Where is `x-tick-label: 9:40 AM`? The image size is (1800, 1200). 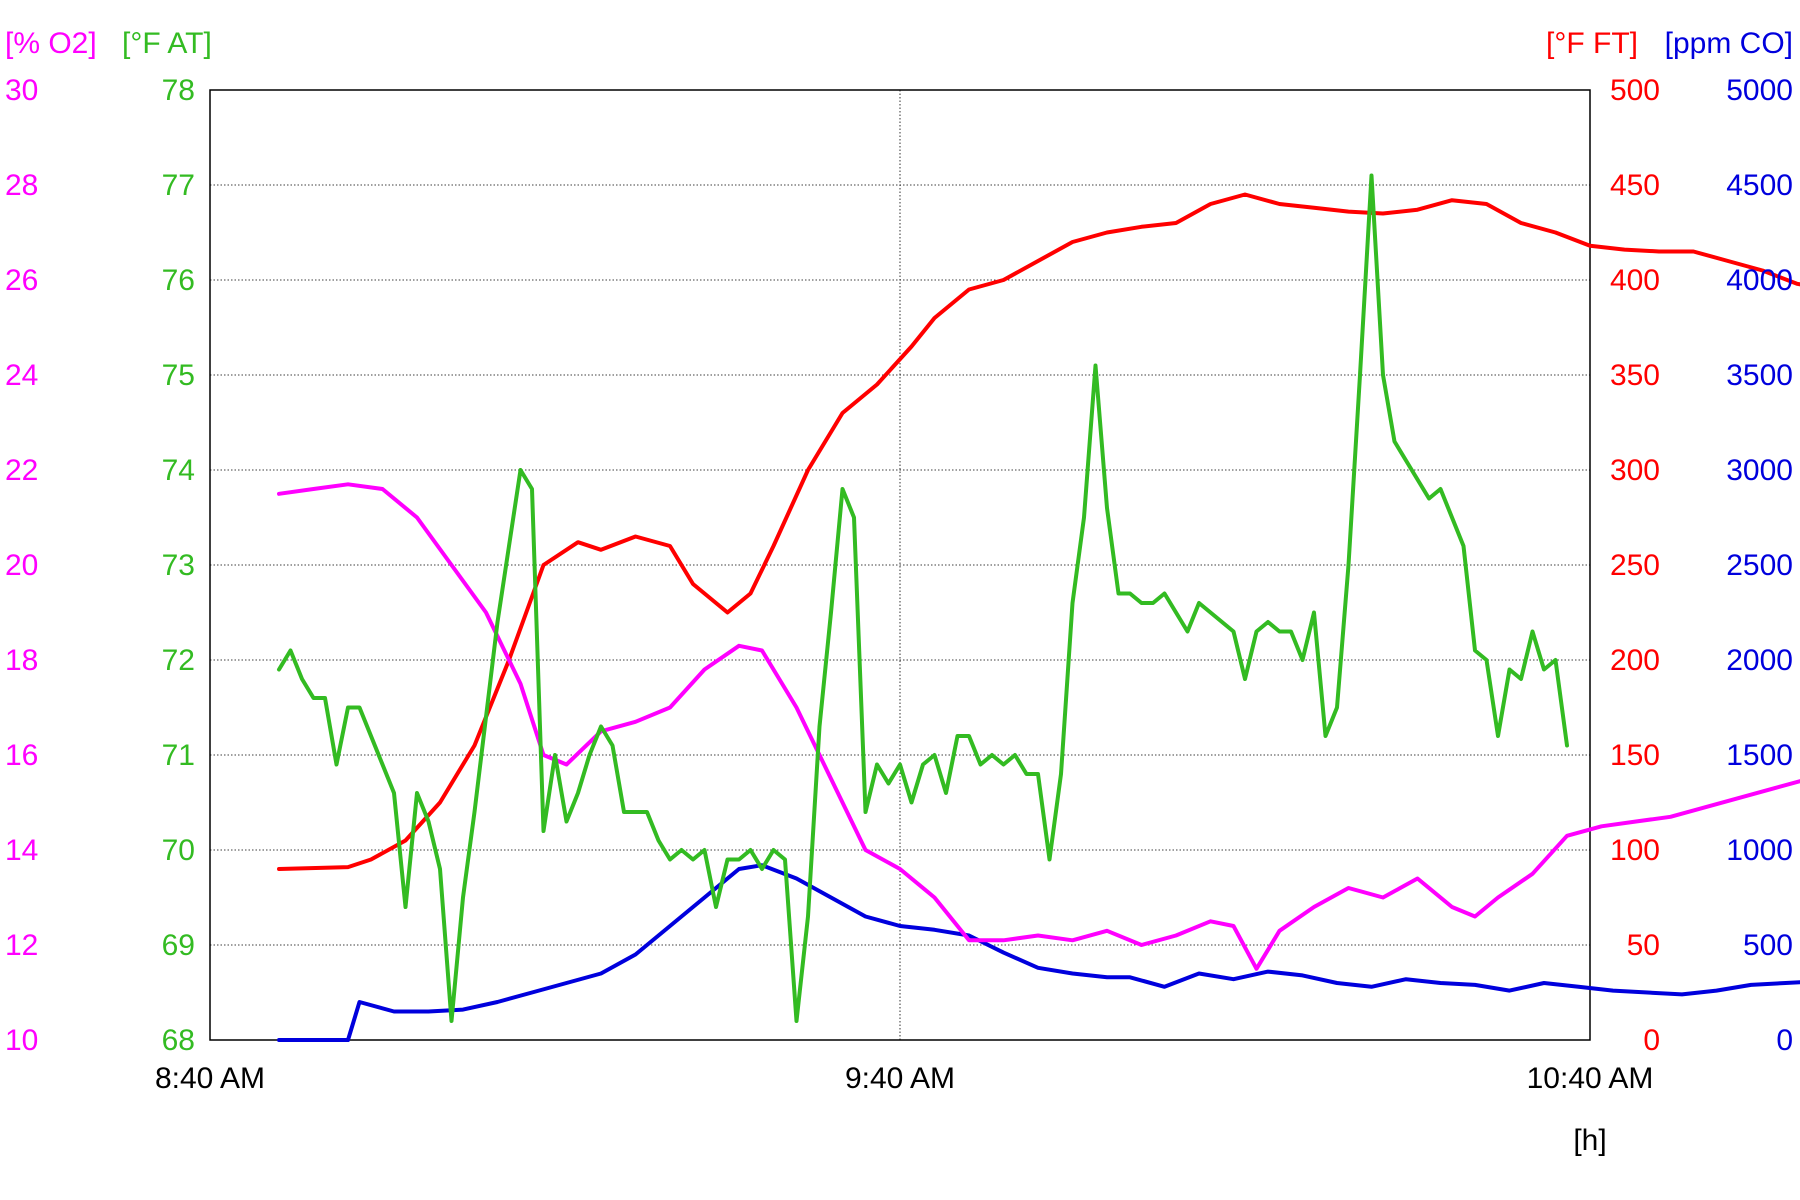
x-tick-label: 9:40 AM is located at coordinates (900, 1078).